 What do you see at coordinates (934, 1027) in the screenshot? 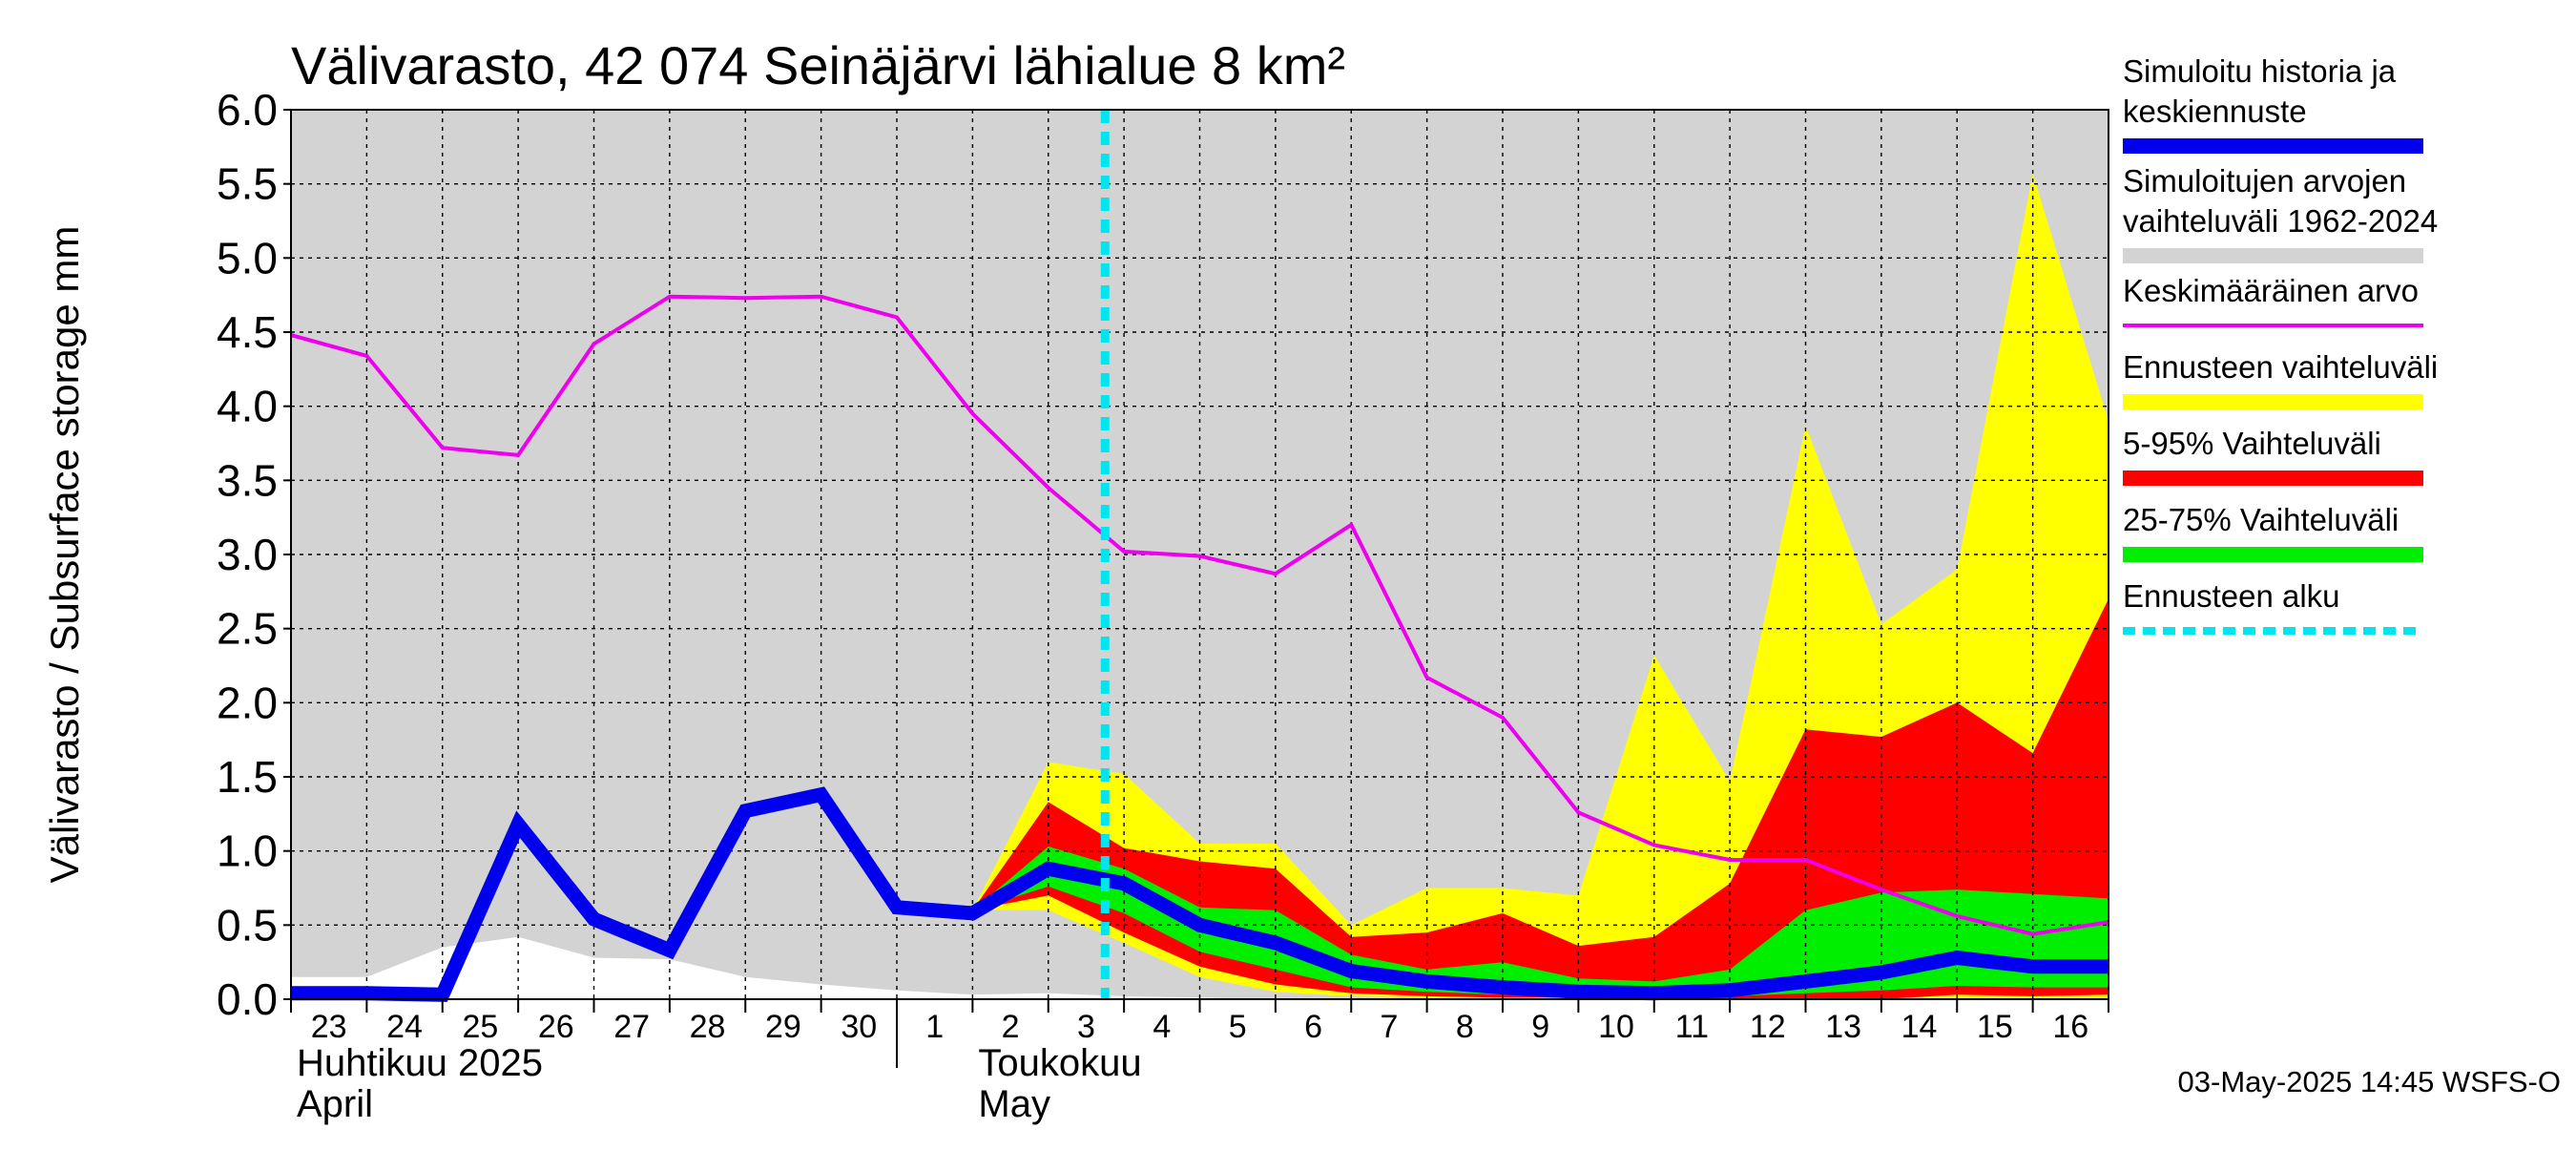
I see `x-tick-label: 1` at bounding box center [934, 1027].